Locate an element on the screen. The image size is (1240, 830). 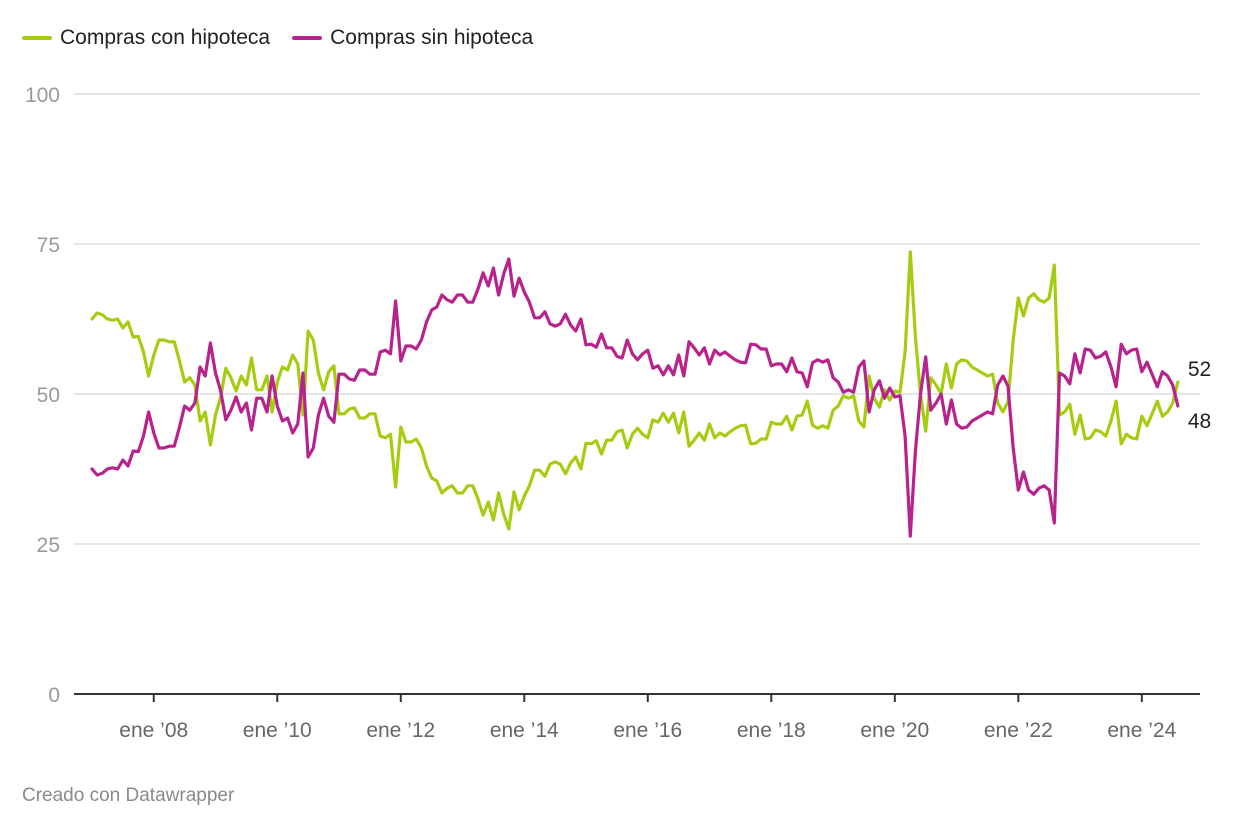
end-labels: 52 48 is located at coordinates (1199, 395).